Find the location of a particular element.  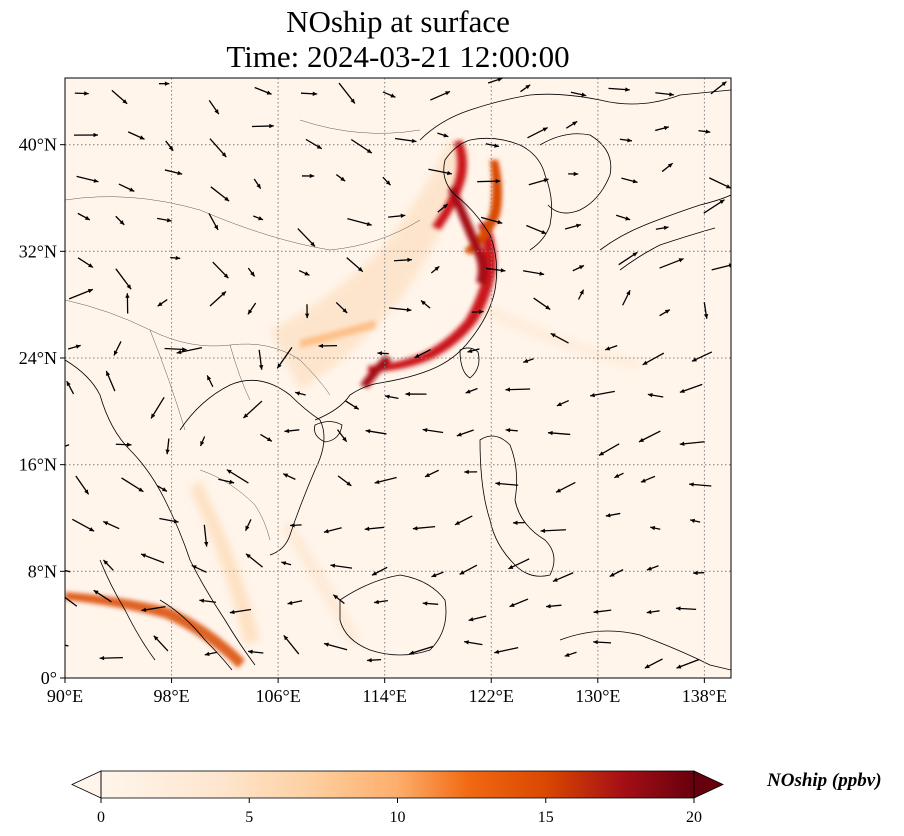

colorbar-ticks: 0 5 10 15 20 is located at coordinates (399, 812).